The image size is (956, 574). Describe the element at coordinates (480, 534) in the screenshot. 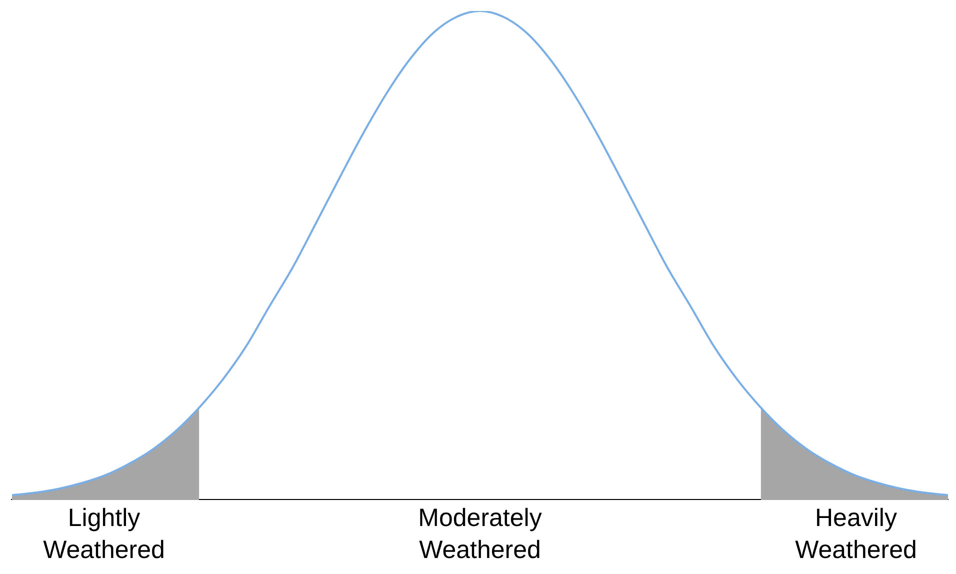

I see `text: Moderately Weathered` at that location.